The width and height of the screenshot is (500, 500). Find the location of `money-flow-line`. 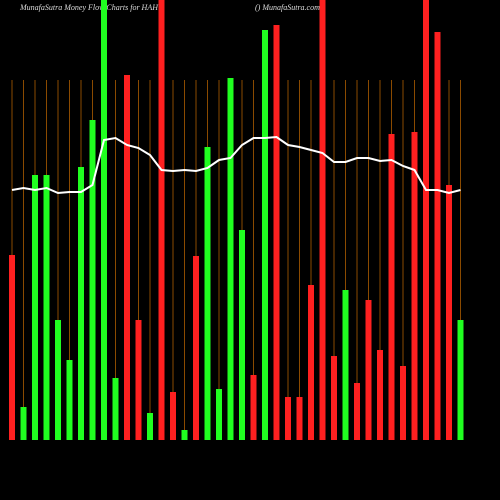

money-flow-line is located at coordinates (236, 165).